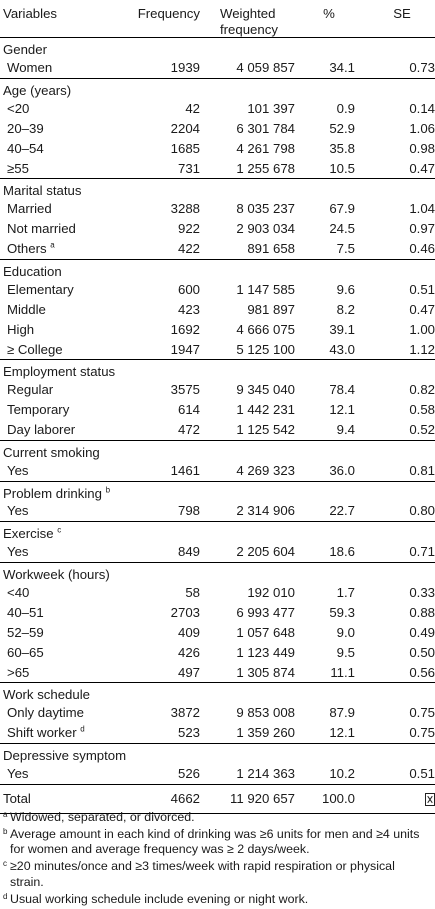  Describe the element at coordinates (422, 329) in the screenshot. I see `se-cell: 1.00` at that location.